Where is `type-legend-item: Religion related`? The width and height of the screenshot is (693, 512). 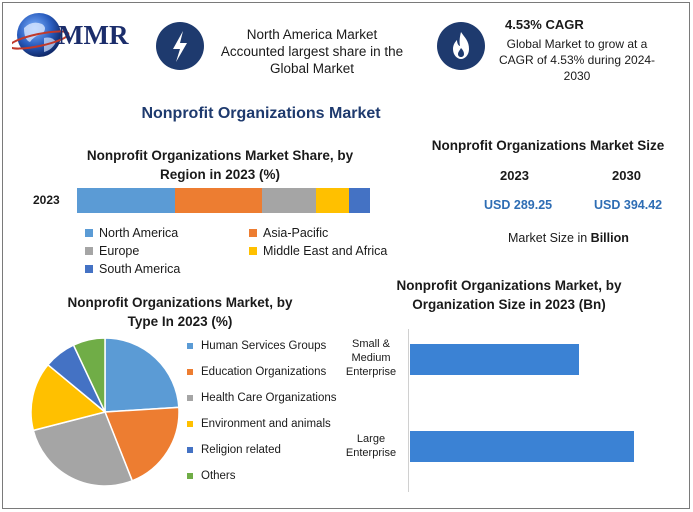
type-legend-item: Religion related is located at coordinates (234, 450).